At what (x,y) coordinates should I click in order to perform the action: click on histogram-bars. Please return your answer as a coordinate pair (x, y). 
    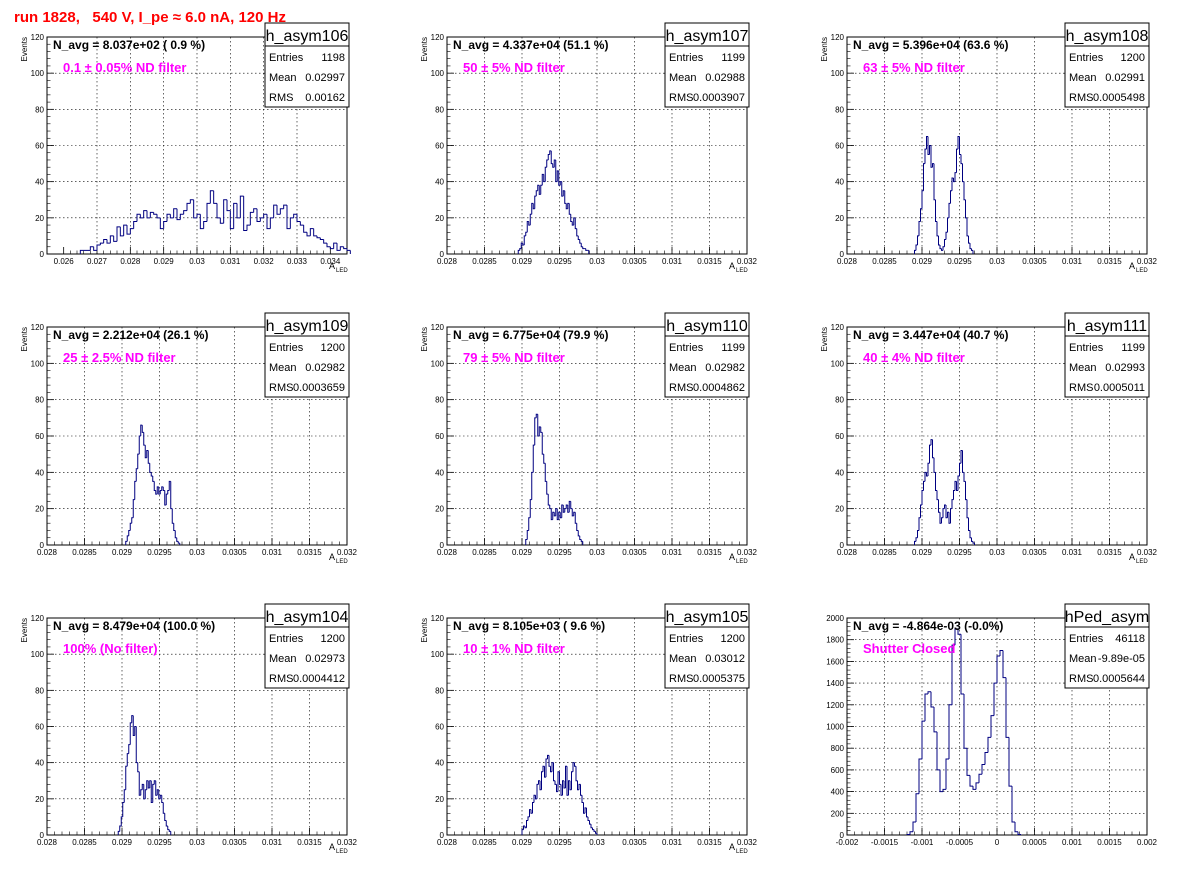
    Looking at the image, I should click on (144, 775).